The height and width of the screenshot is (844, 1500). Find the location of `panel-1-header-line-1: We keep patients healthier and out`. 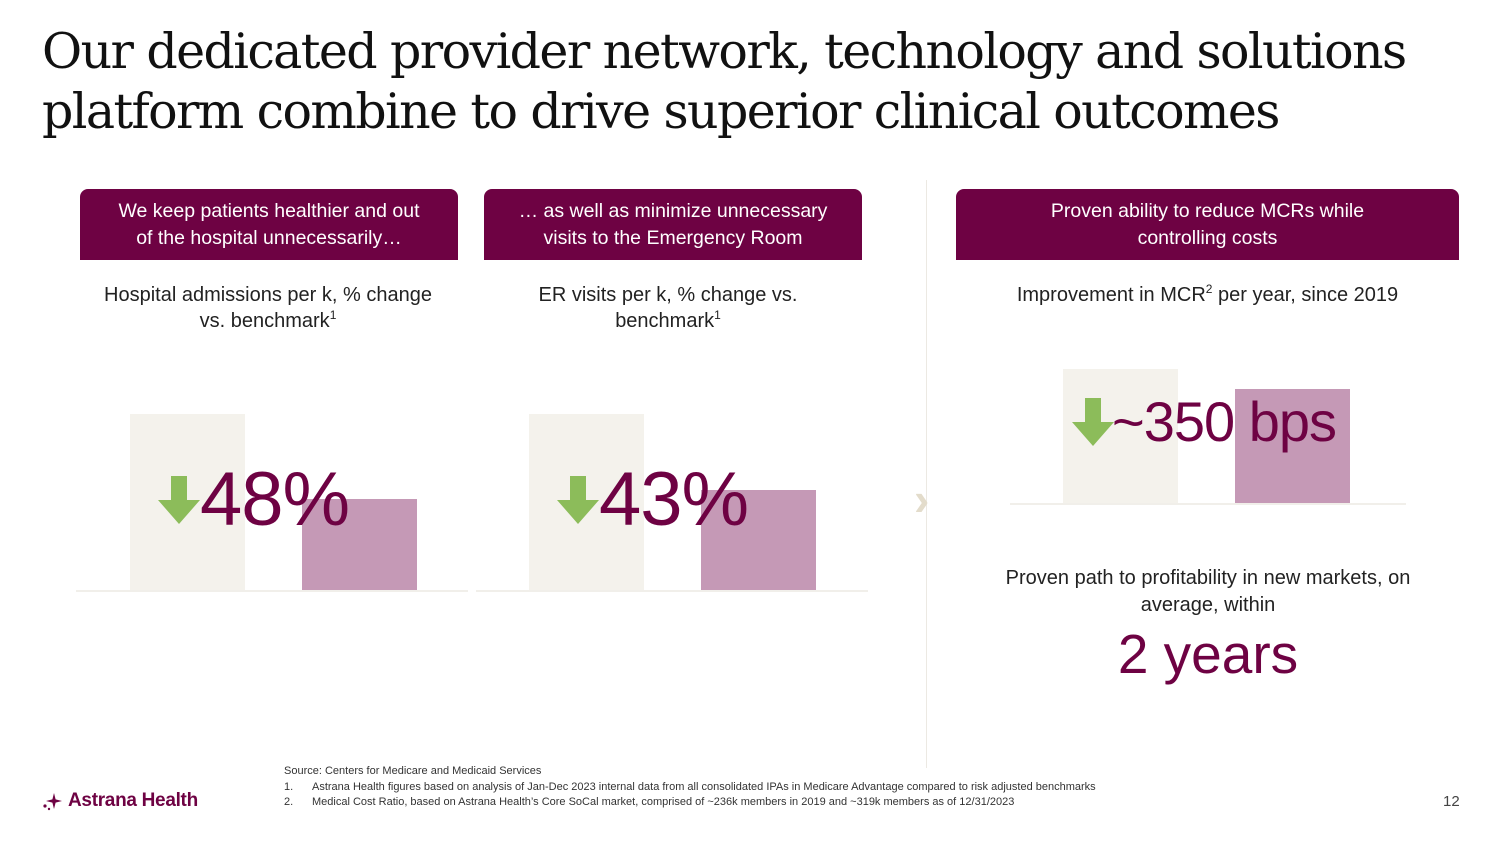

panel-1-header-line-1: We keep patients healthier and out is located at coordinates (269, 210).